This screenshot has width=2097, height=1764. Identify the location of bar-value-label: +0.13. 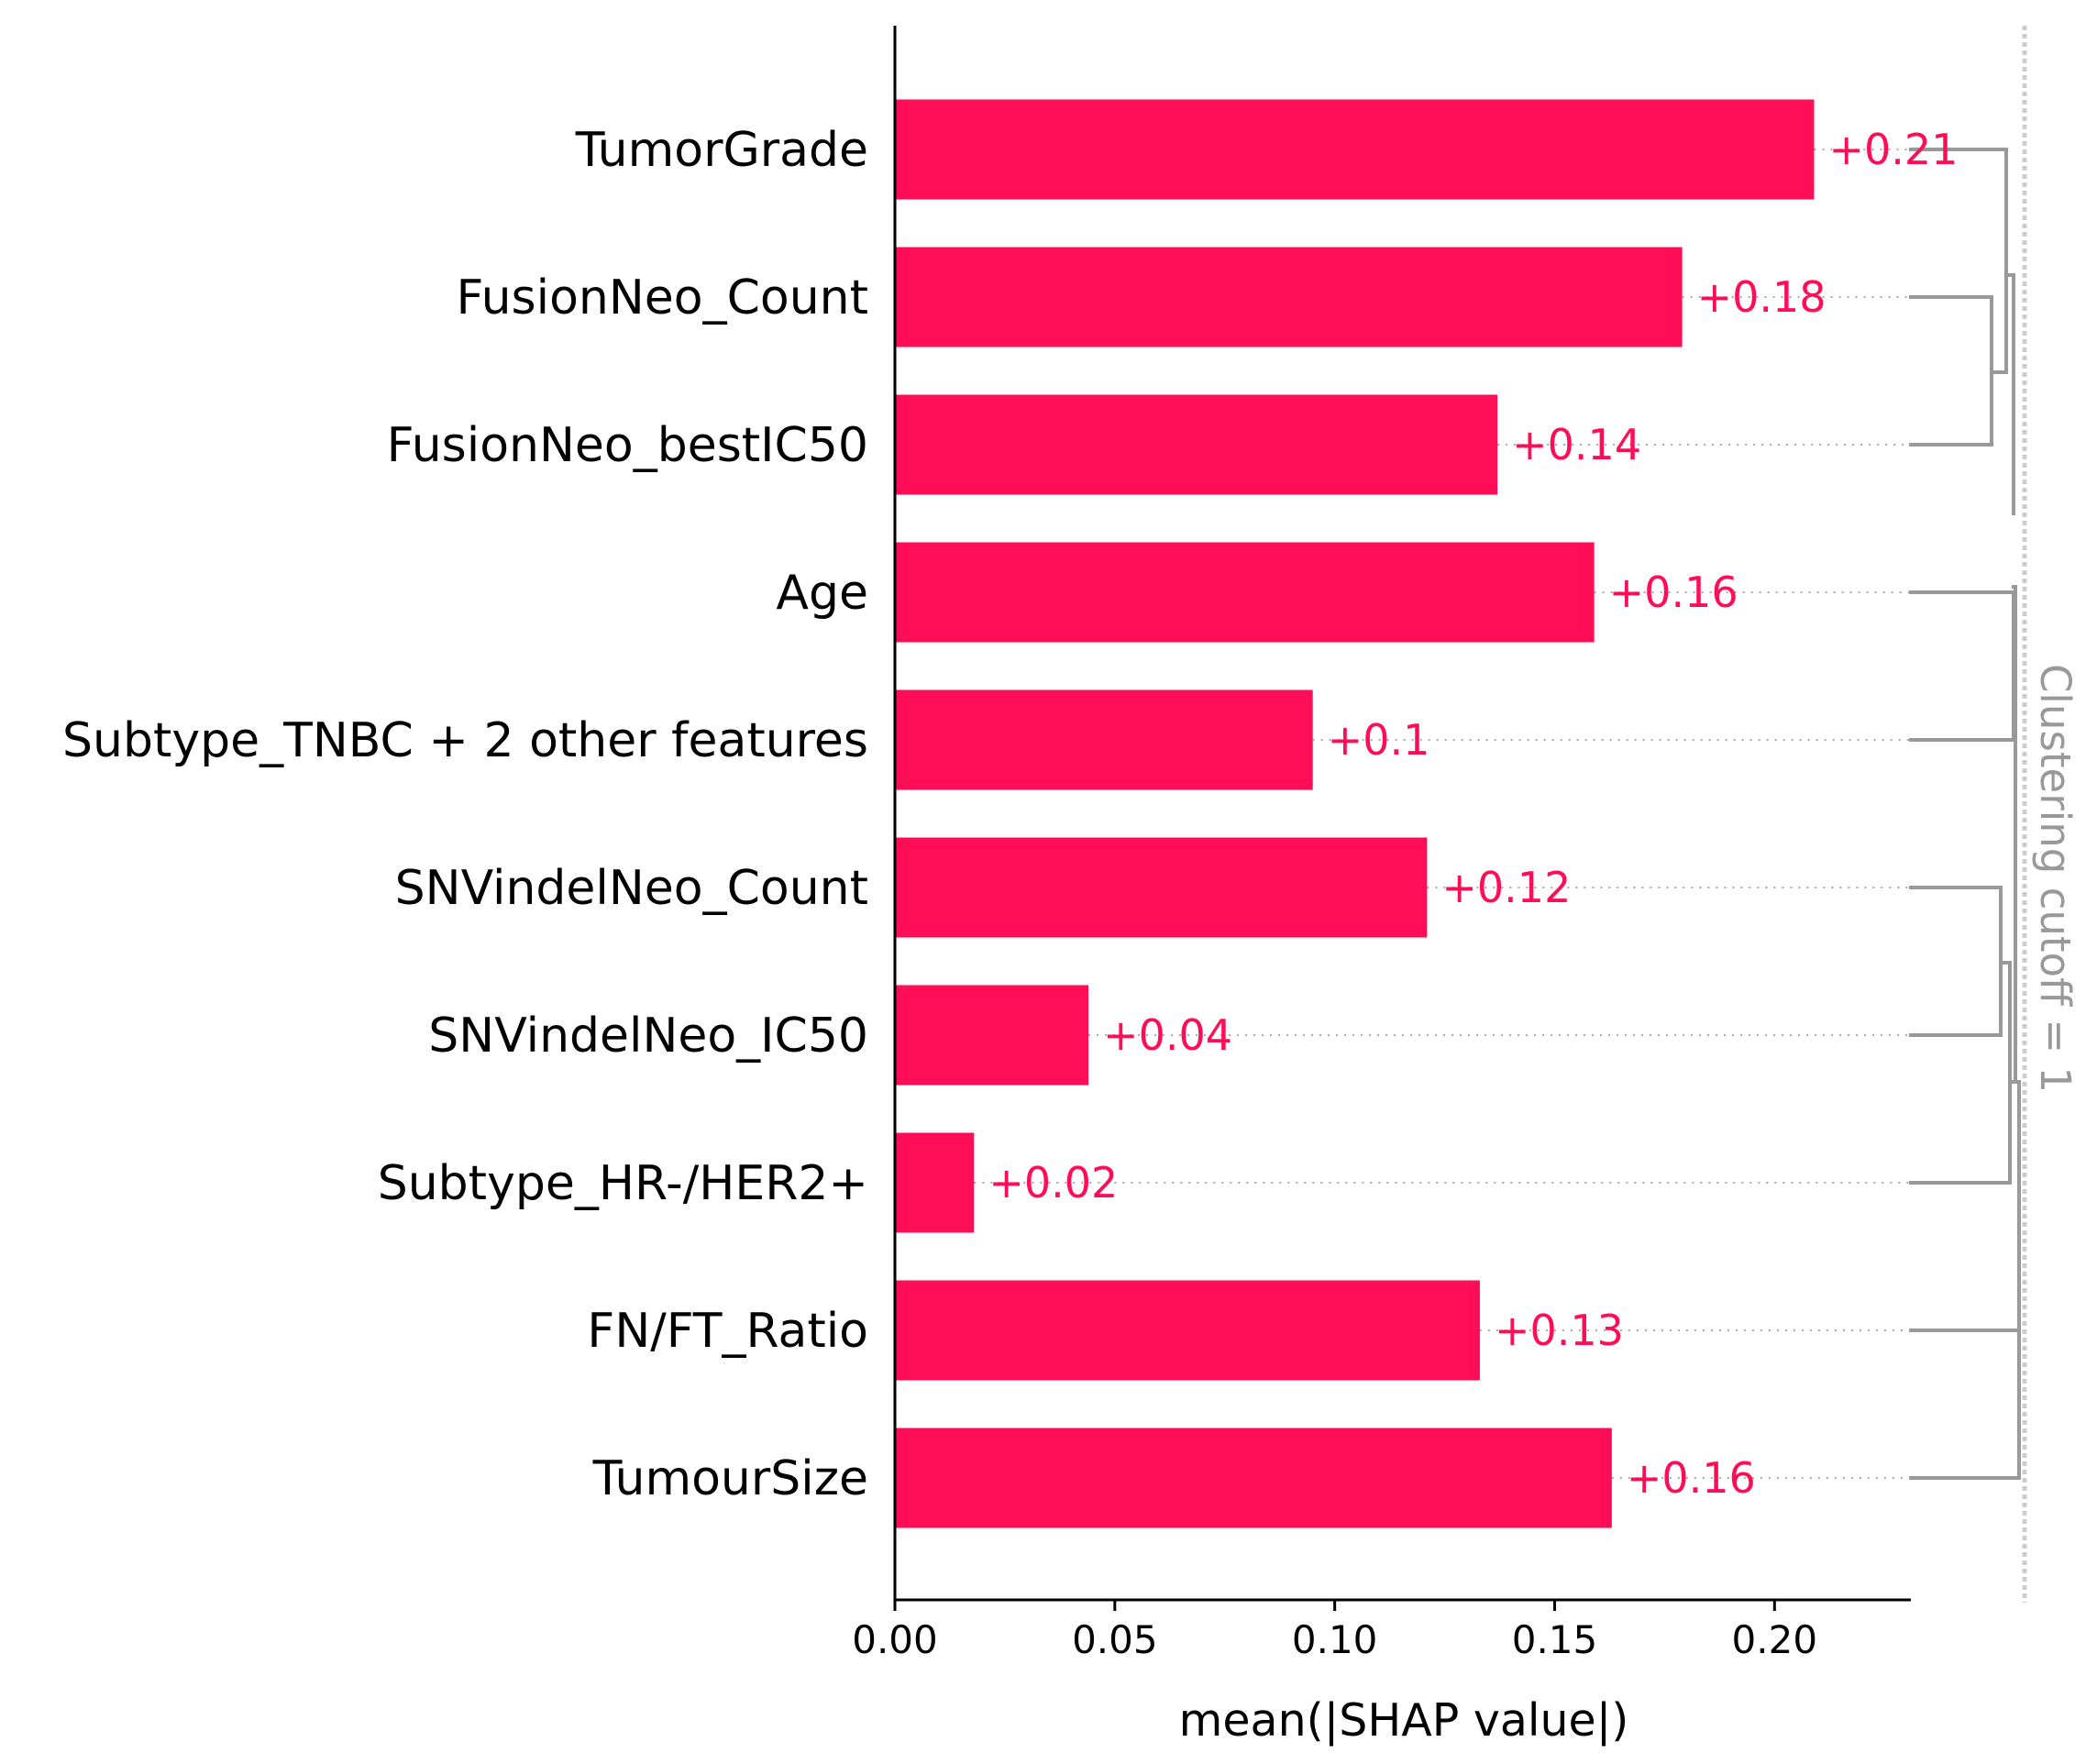
(1559, 1330).